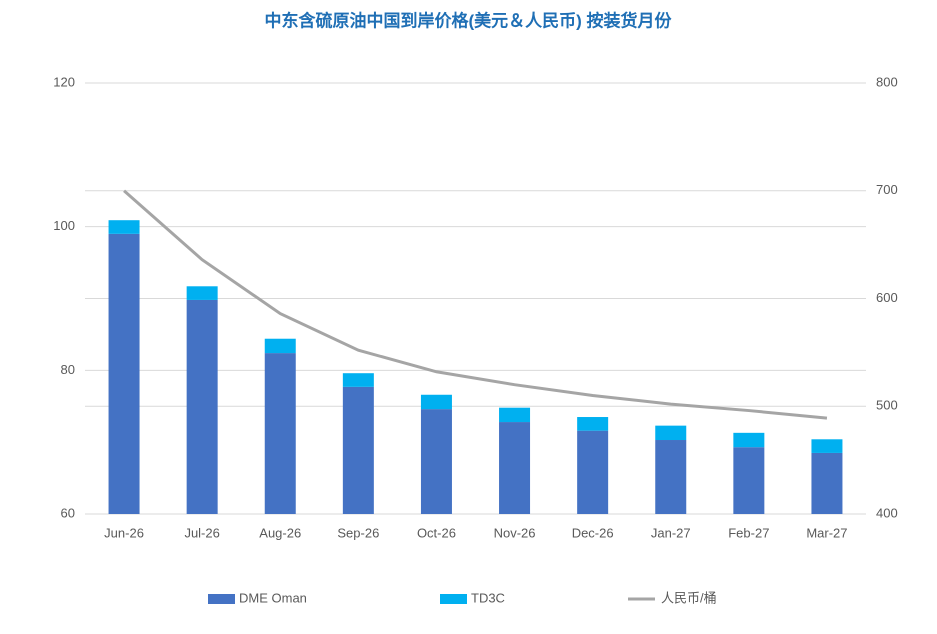  What do you see at coordinates (671, 532) in the screenshot?
I see `x-tick-label: Jan-27` at bounding box center [671, 532].